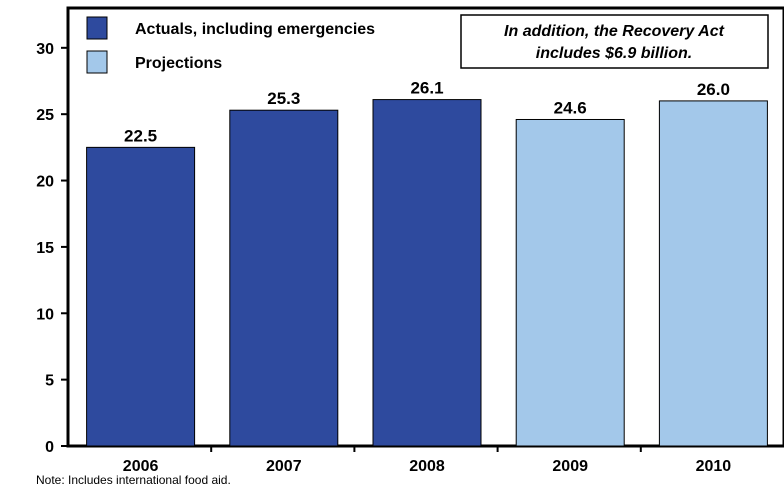 The image size is (784, 500). I want to click on y-tick-label: 30, so click(45, 49).